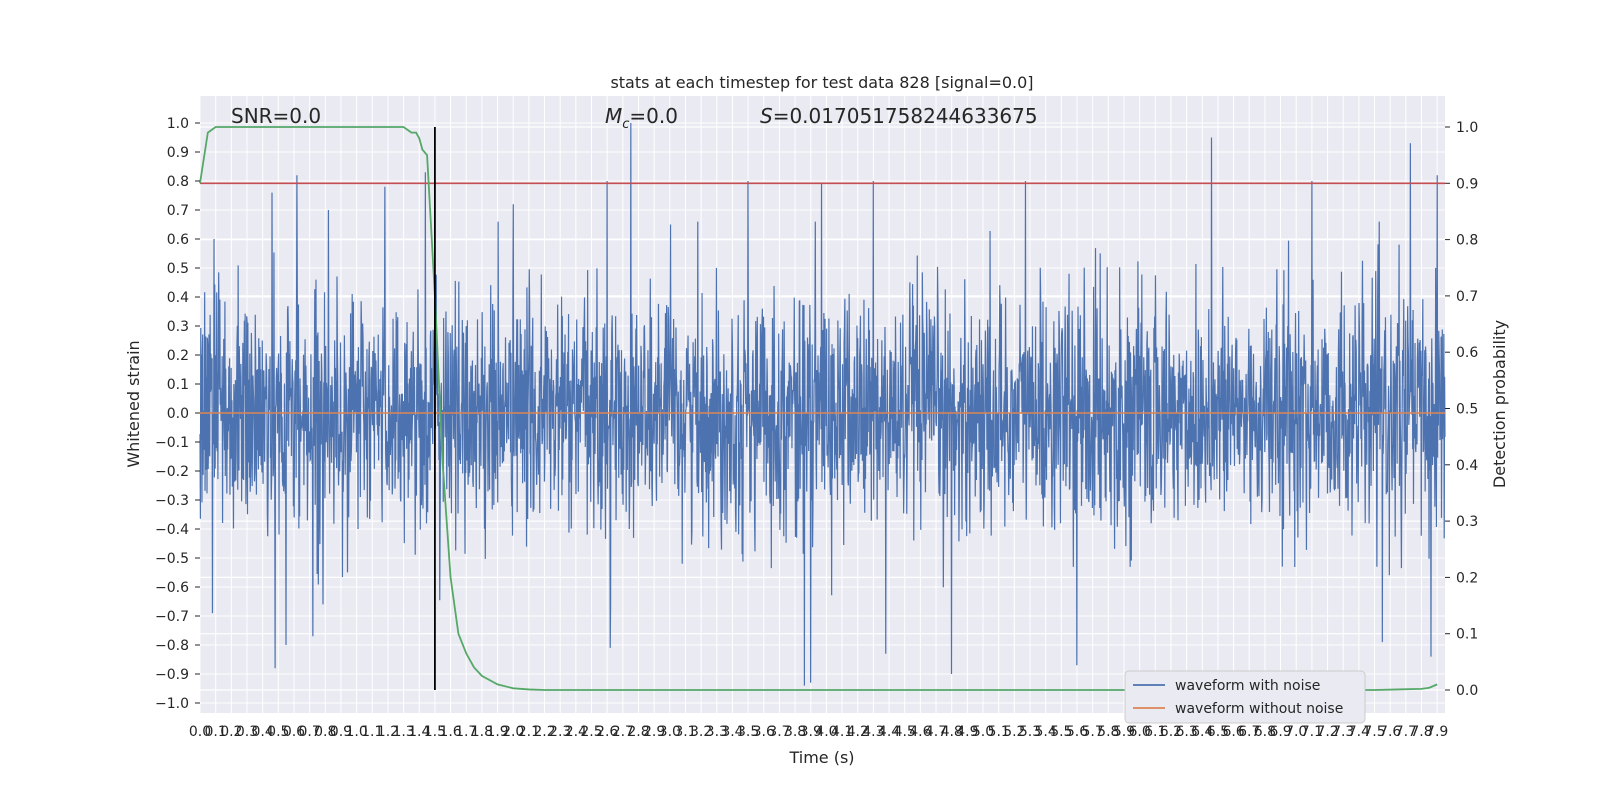  I want to click on x-tick-label: 4.9, so click(967, 732).